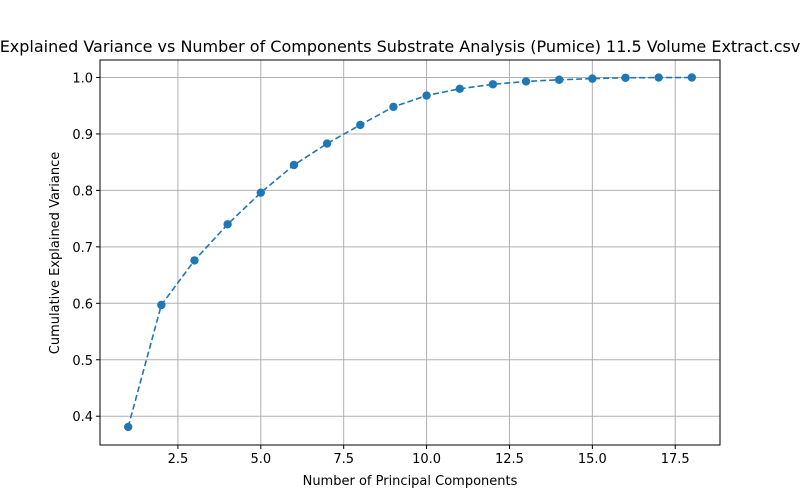 This screenshot has width=800, height=500. What do you see at coordinates (260, 459) in the screenshot?
I see `x-tick-label: 5.0` at bounding box center [260, 459].